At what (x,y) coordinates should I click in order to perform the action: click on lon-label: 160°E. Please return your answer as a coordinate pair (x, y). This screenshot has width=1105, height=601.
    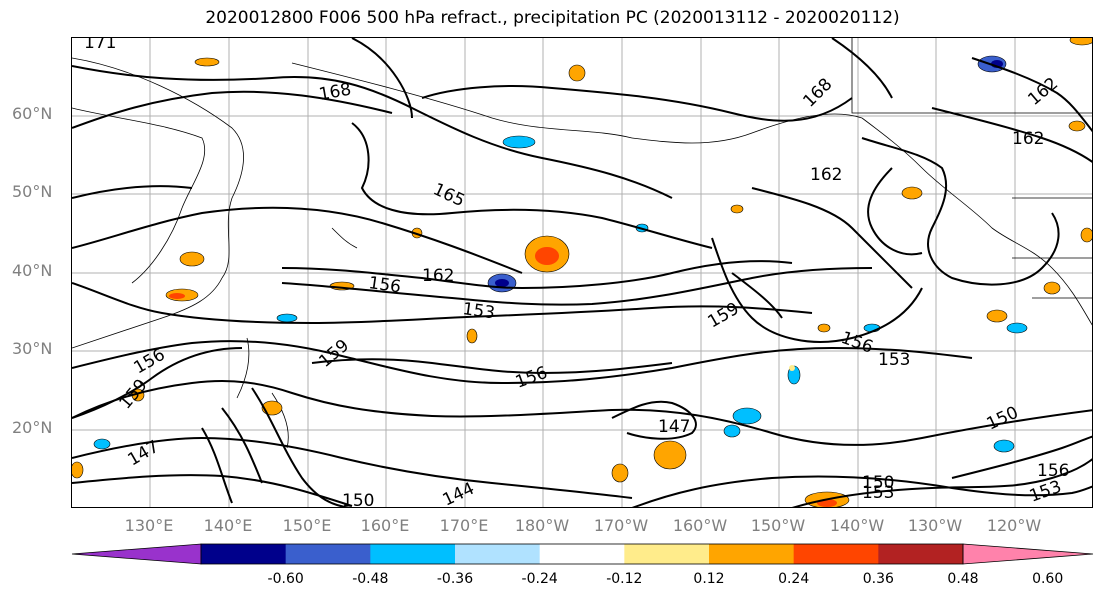
    Looking at the image, I should click on (385, 525).